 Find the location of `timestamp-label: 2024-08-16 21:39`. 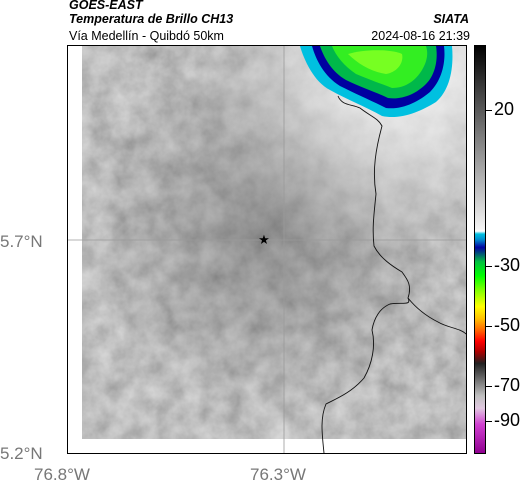

timestamp-label: 2024-08-16 21:39 is located at coordinates (420, 36).